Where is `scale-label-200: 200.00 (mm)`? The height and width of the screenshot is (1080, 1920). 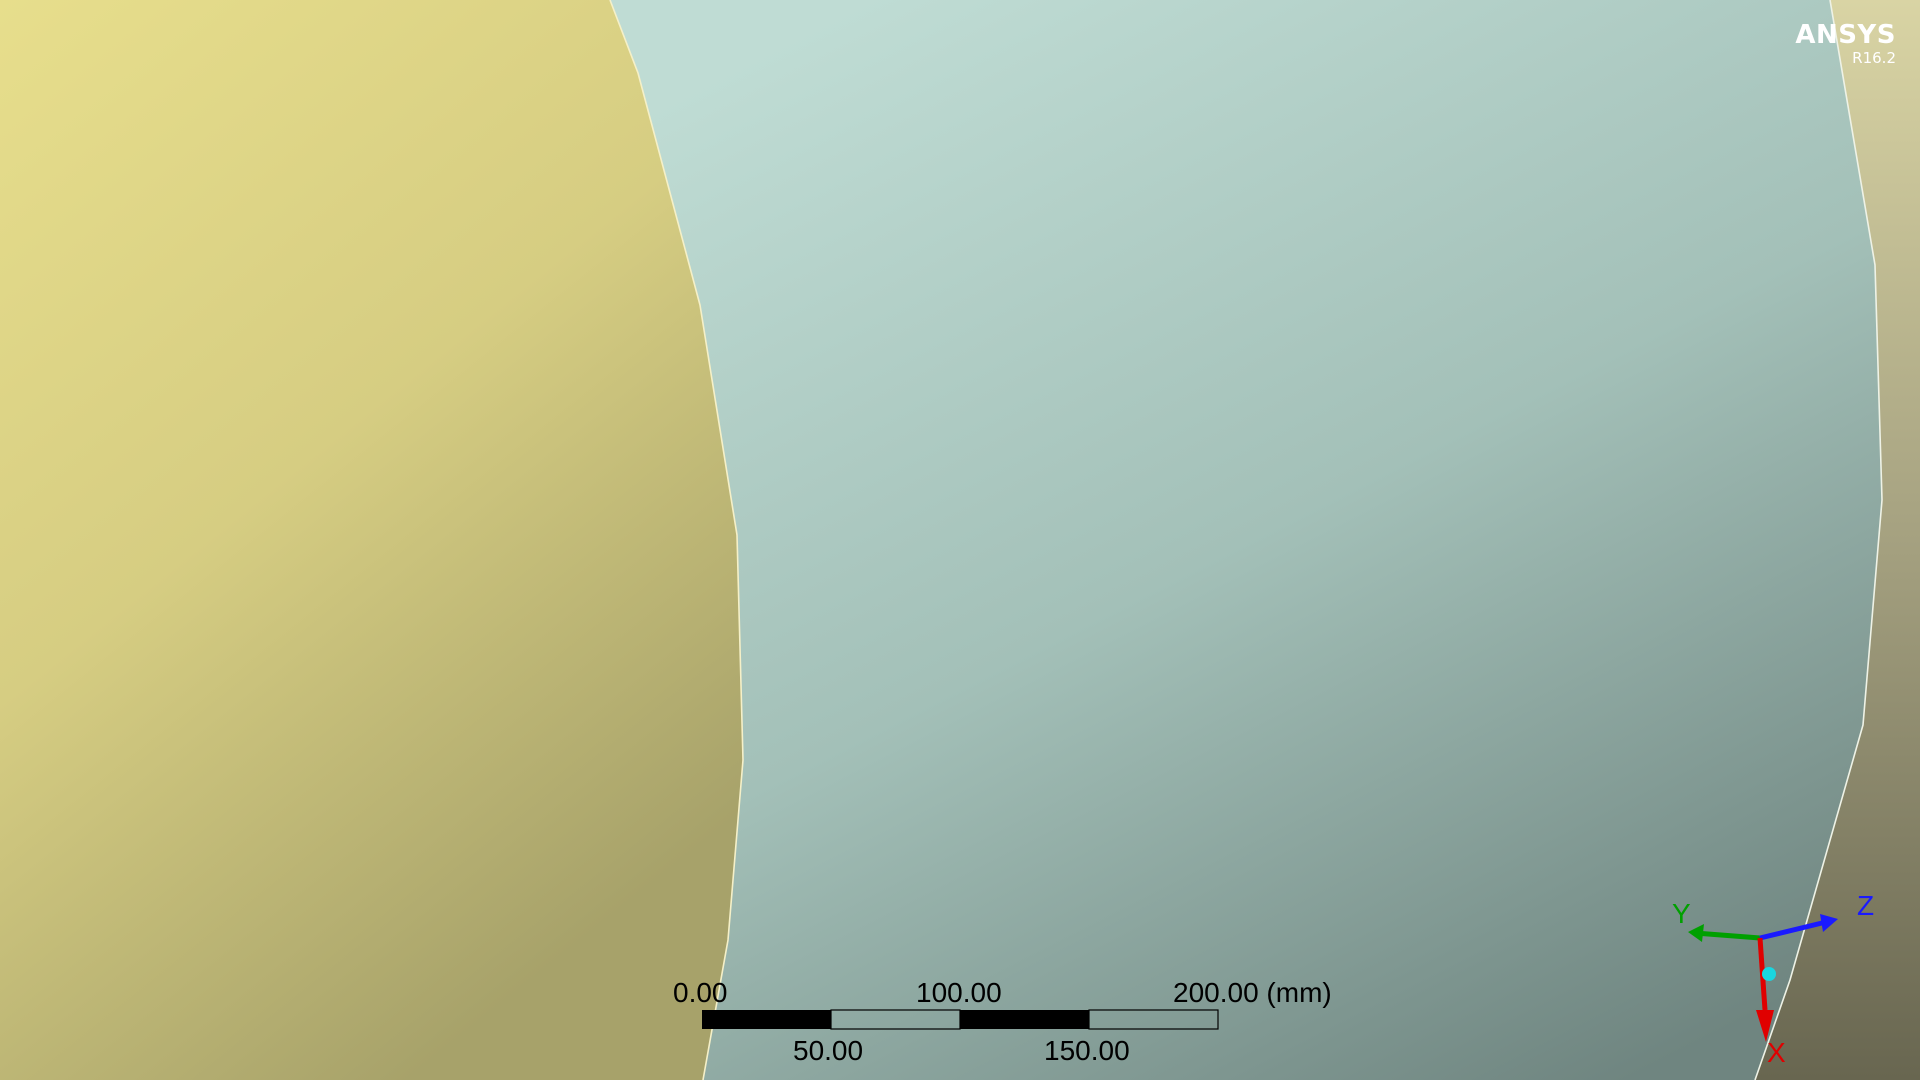 scale-label-200: 200.00 (mm) is located at coordinates (1252, 992).